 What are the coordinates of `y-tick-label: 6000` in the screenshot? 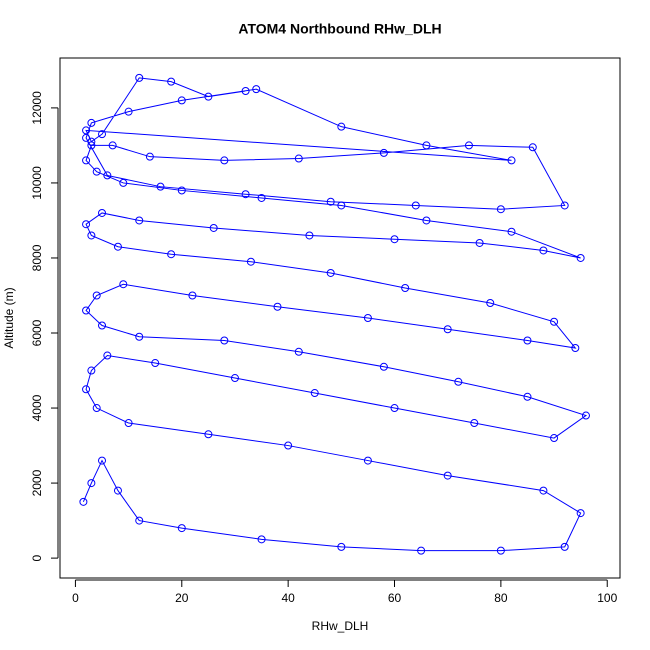 It's located at (37, 332).